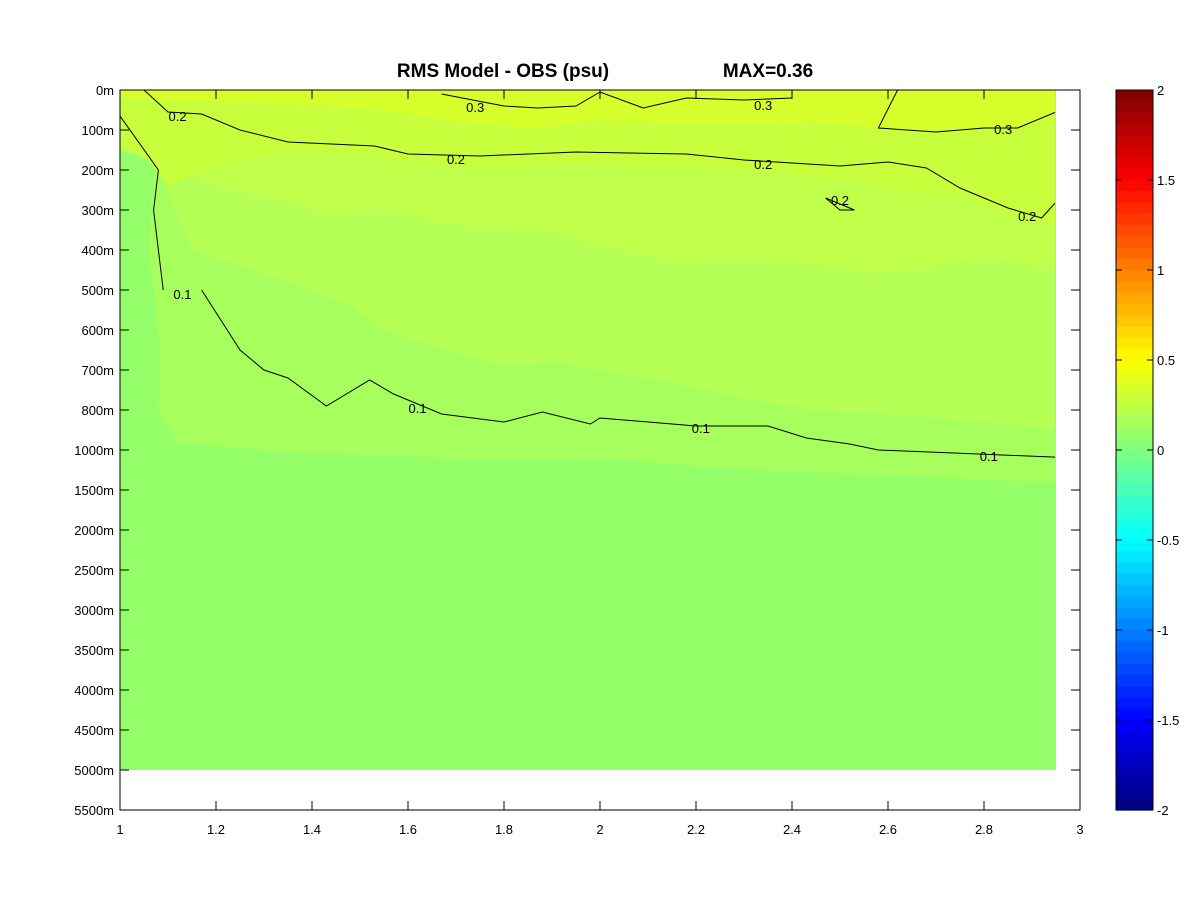 This screenshot has width=1200, height=900. What do you see at coordinates (94, 450) in the screenshot?
I see `y-tick-label: 1000m` at bounding box center [94, 450].